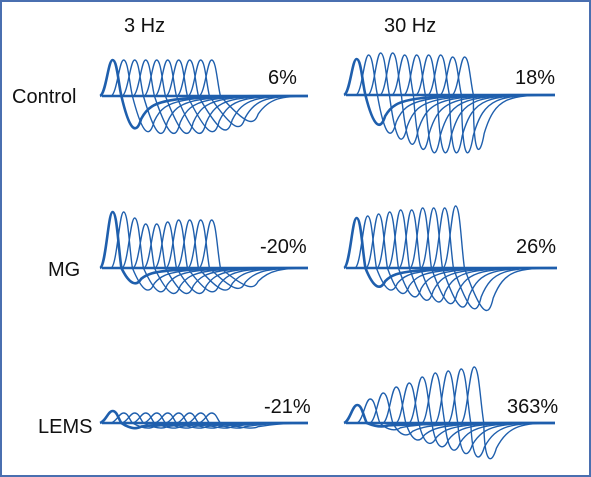 This screenshot has width=591, height=477. I want to click on panel-mg-3hz, so click(203, 252).